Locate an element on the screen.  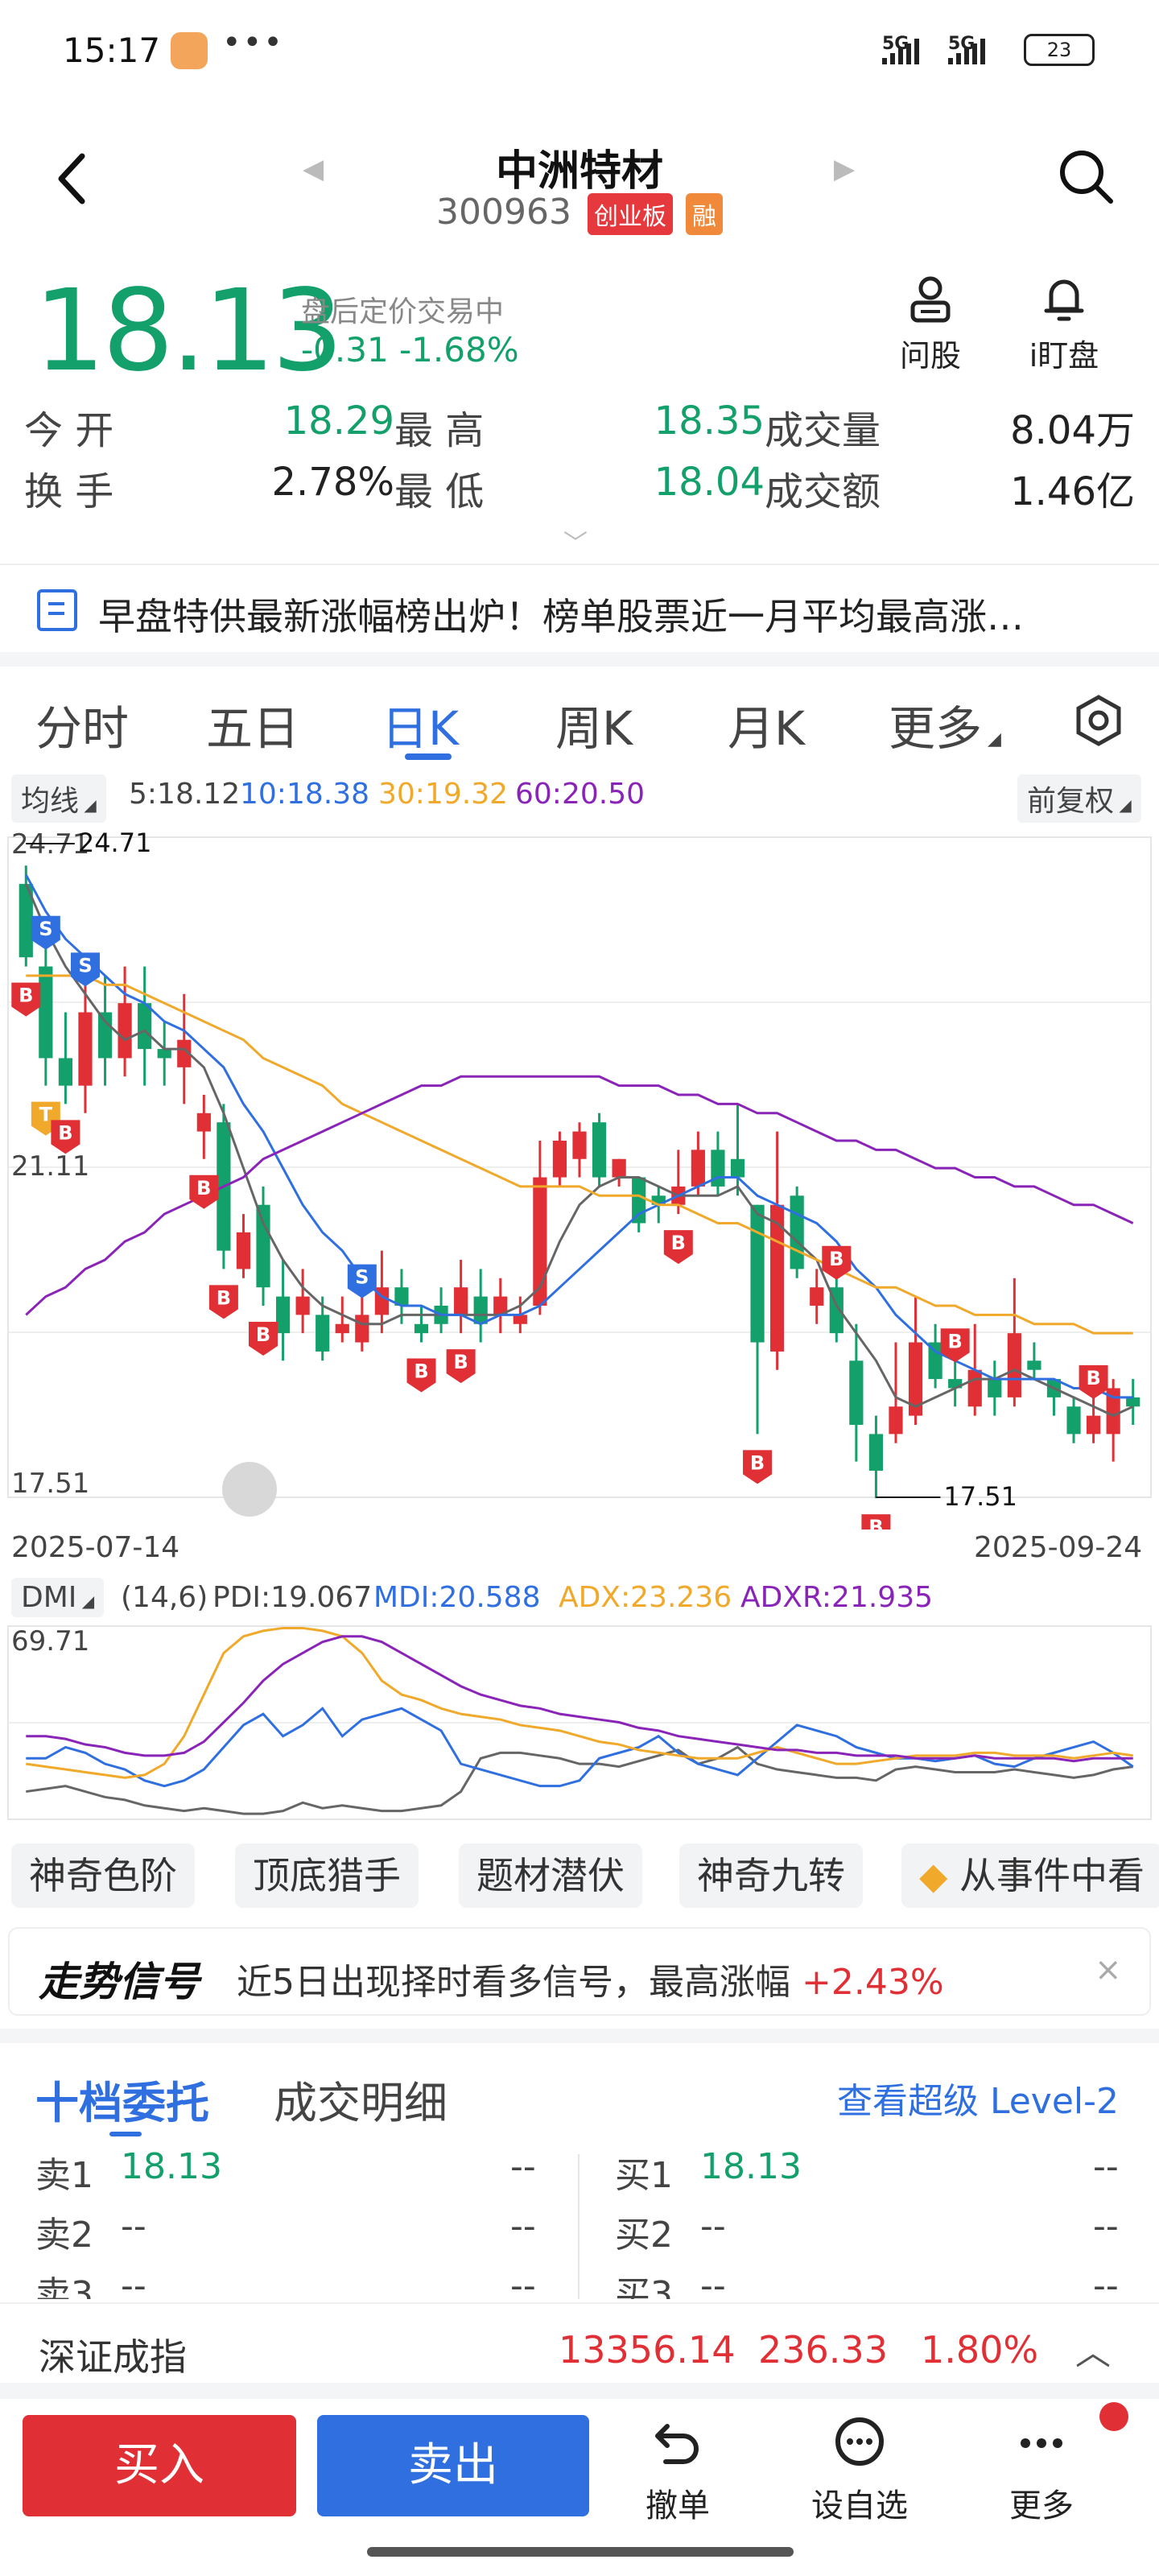
dmi-params: (14,6) is located at coordinates (164, 1597).